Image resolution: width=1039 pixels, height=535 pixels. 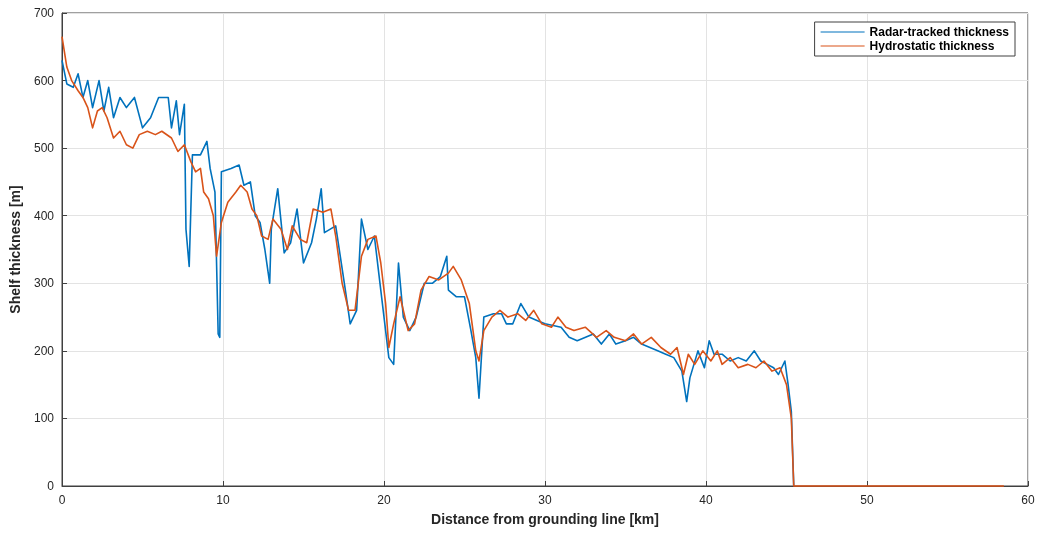 What do you see at coordinates (223, 500) in the screenshot?
I see `x-tick-label: 10` at bounding box center [223, 500].